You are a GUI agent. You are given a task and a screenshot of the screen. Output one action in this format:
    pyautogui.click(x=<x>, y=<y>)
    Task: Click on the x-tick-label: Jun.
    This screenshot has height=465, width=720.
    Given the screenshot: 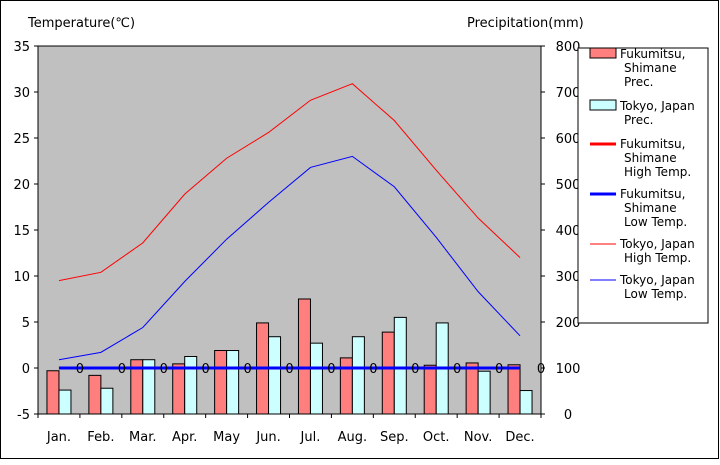 What is the action you would take?
    pyautogui.click(x=267, y=437)
    